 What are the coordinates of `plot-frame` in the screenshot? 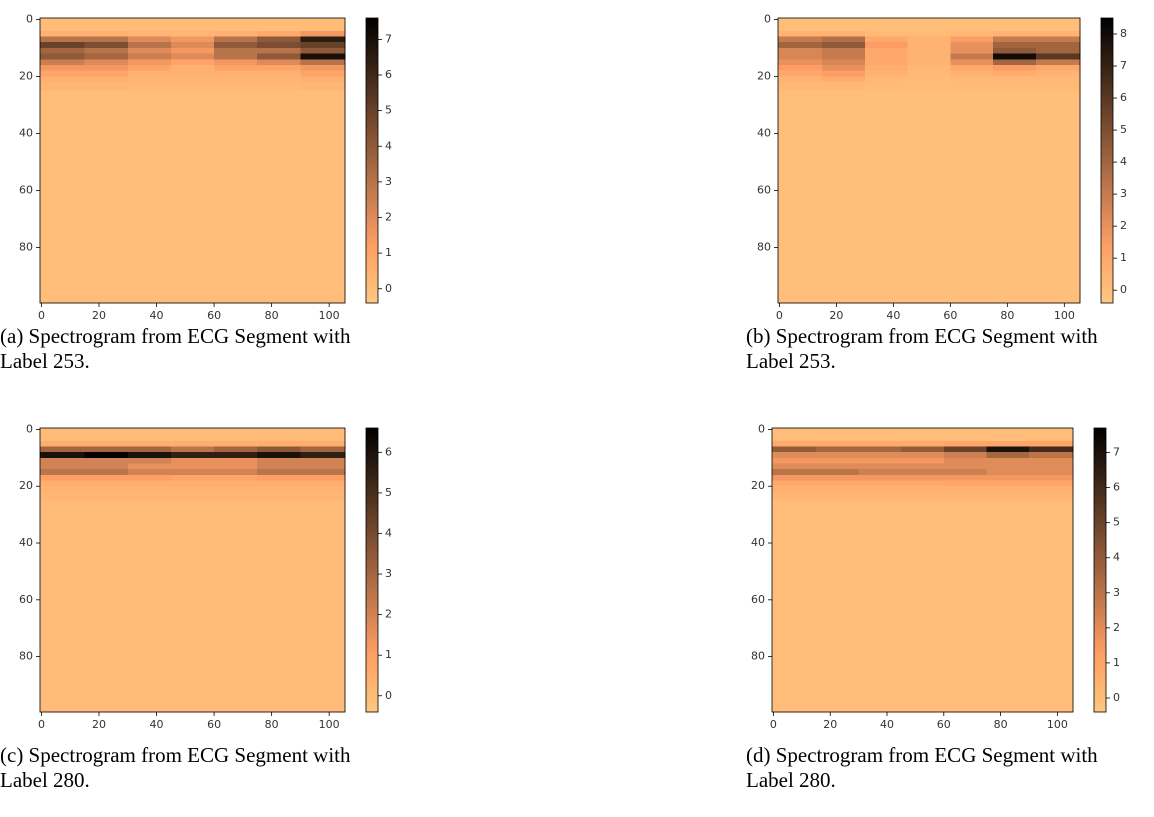 It's located at (922, 570).